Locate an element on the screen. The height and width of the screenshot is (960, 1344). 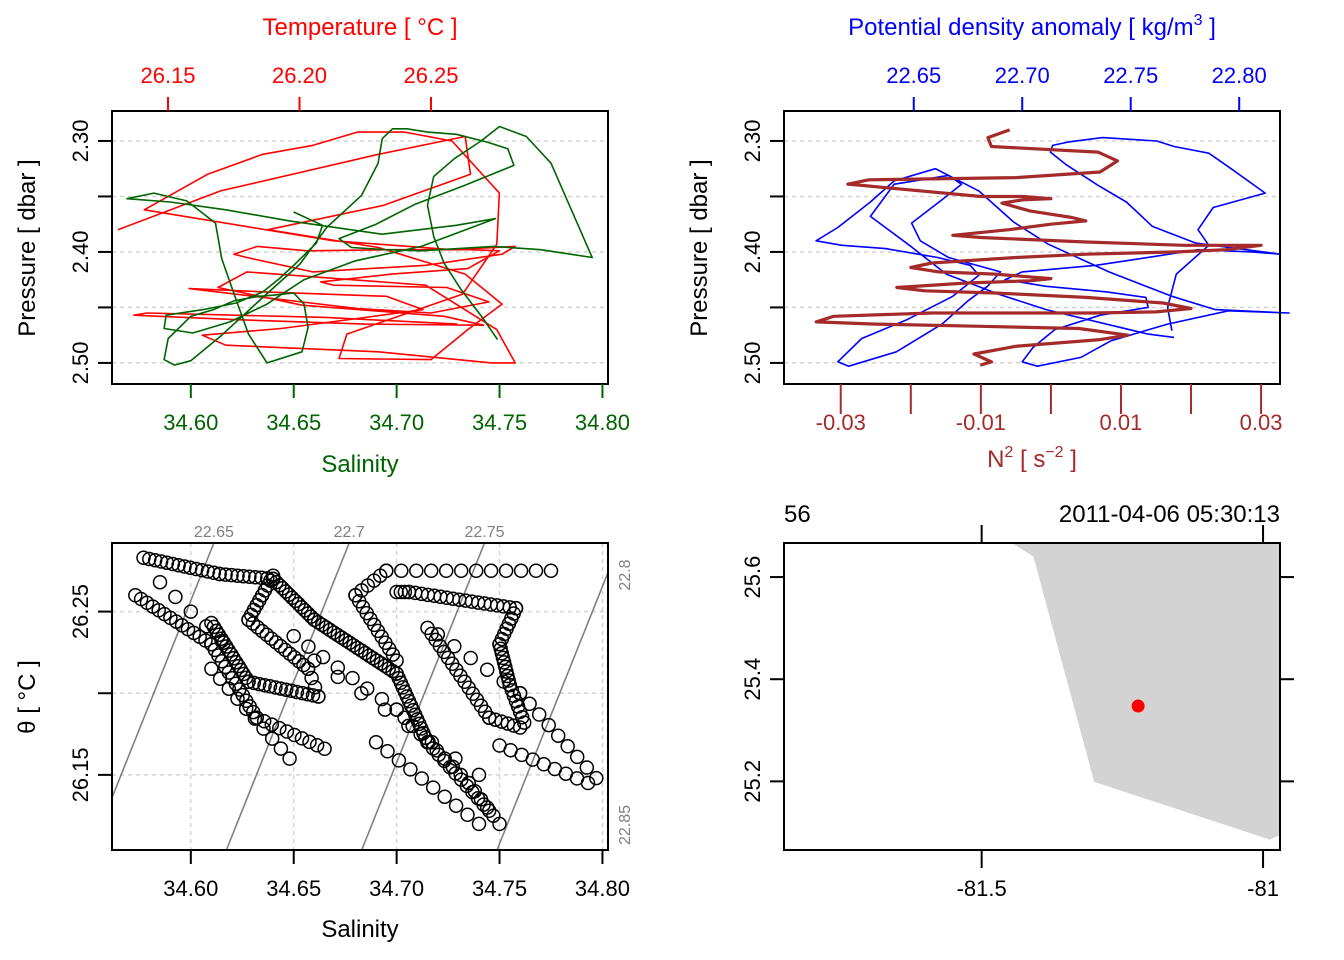
y-tick-label: 2.40 is located at coordinates (752, 252).